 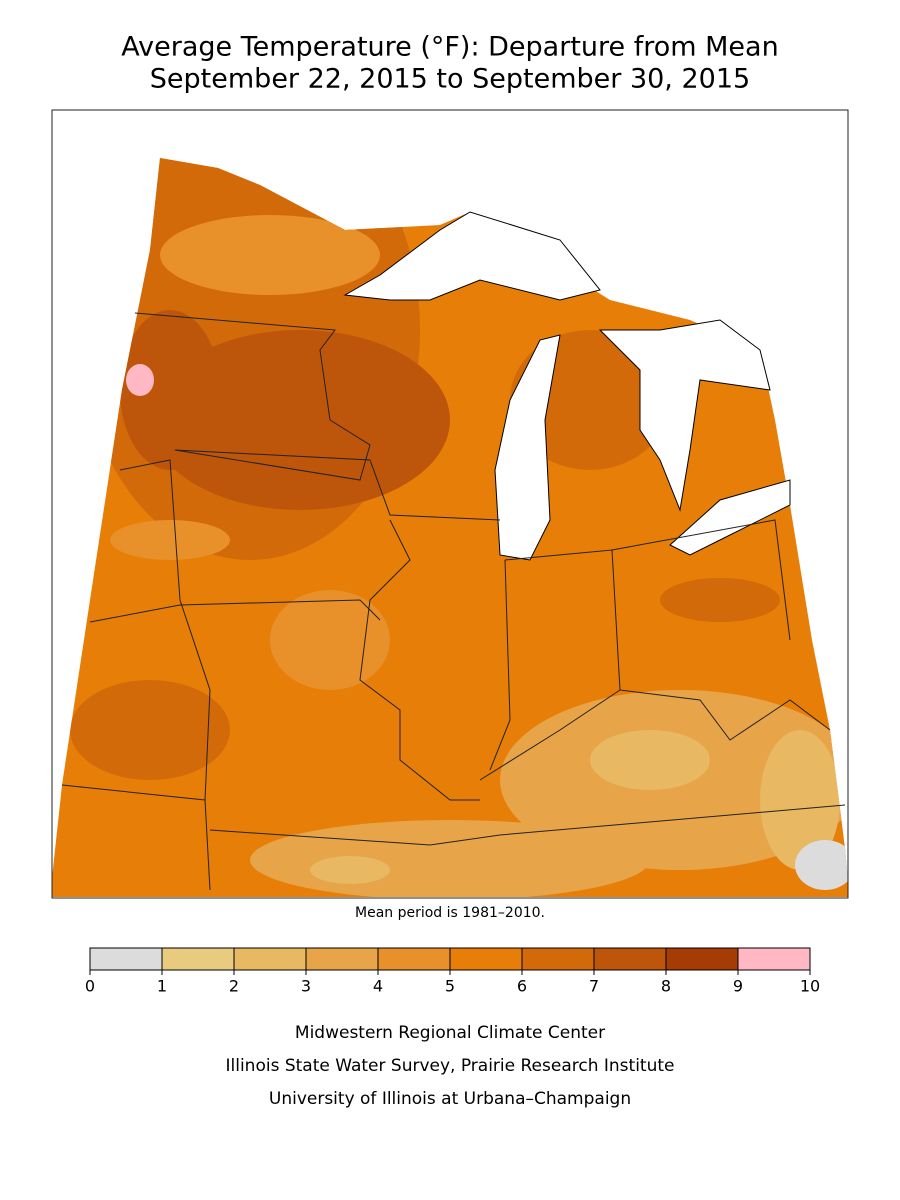 I want to click on legend-tick-label: 9, so click(x=738, y=986).